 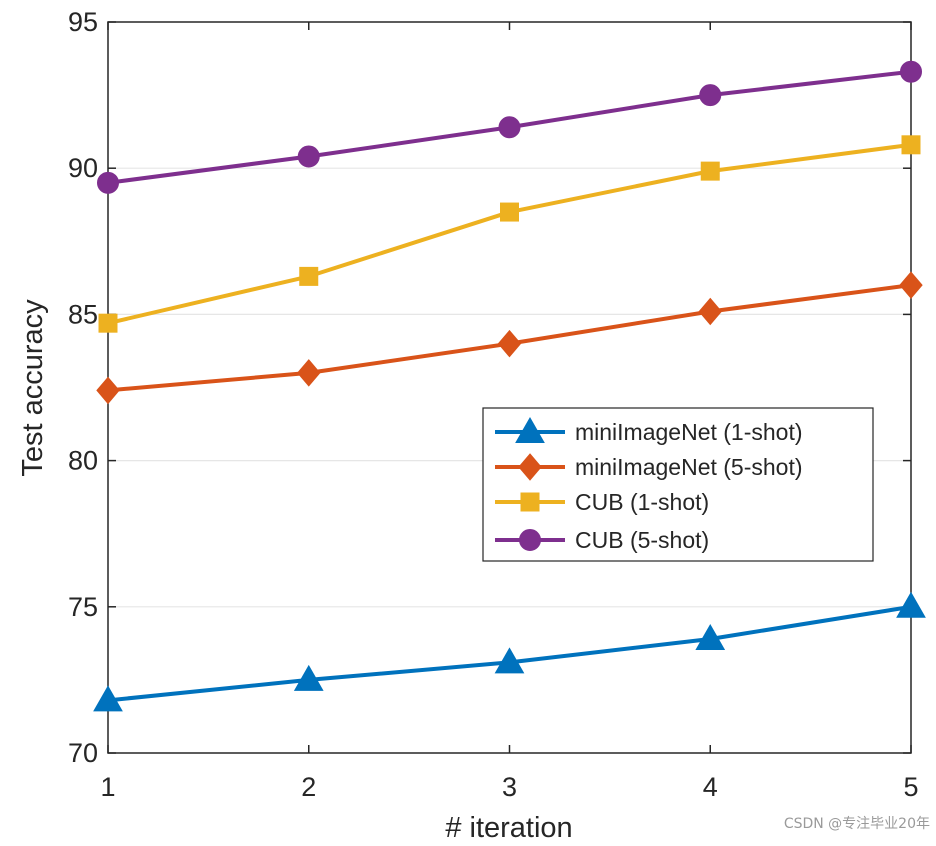 I want to click on legend-entry-2: CUB (1-shot), so click(x=602, y=502).